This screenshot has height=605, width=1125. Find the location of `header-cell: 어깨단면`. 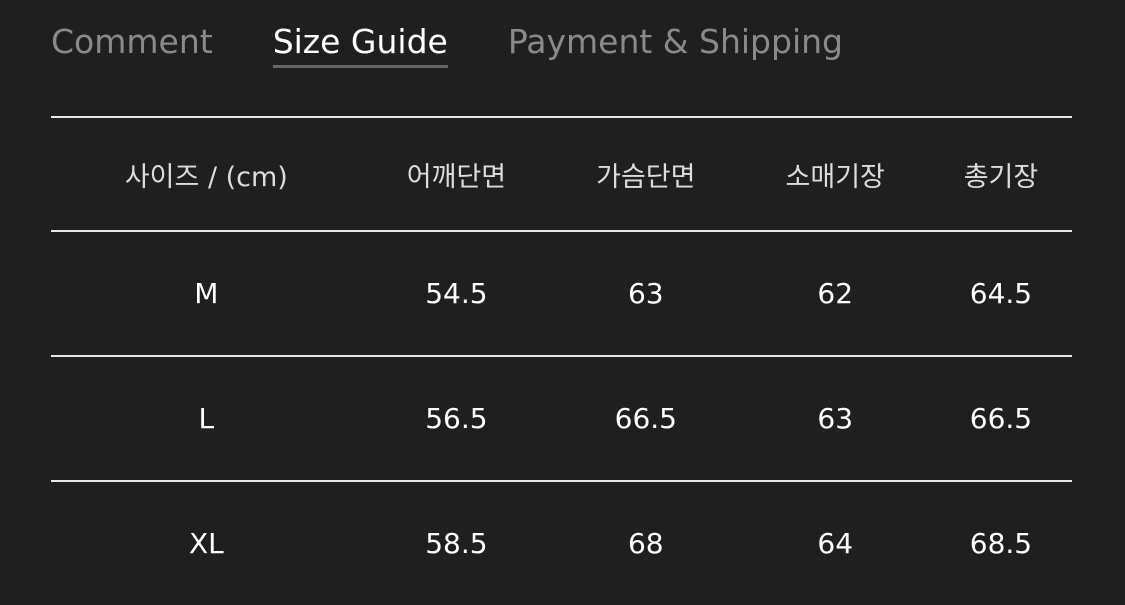

header-cell: 어깨단면 is located at coordinates (456, 173).